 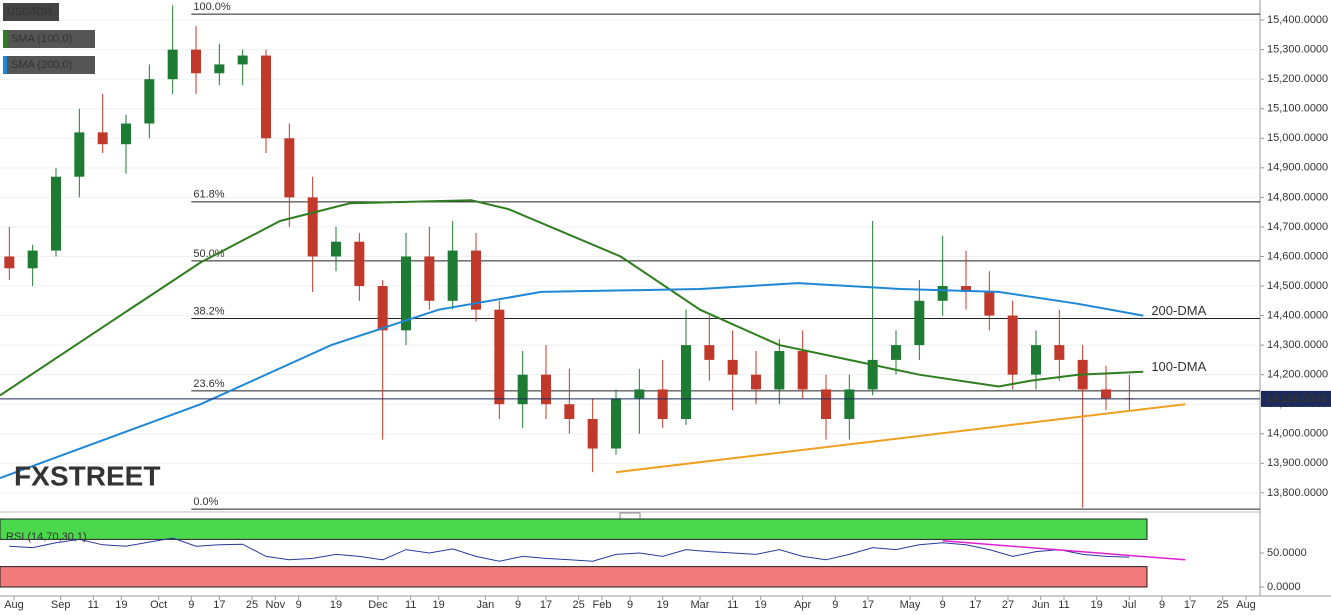 I want to click on last-price-box, so click(x=1296, y=398).